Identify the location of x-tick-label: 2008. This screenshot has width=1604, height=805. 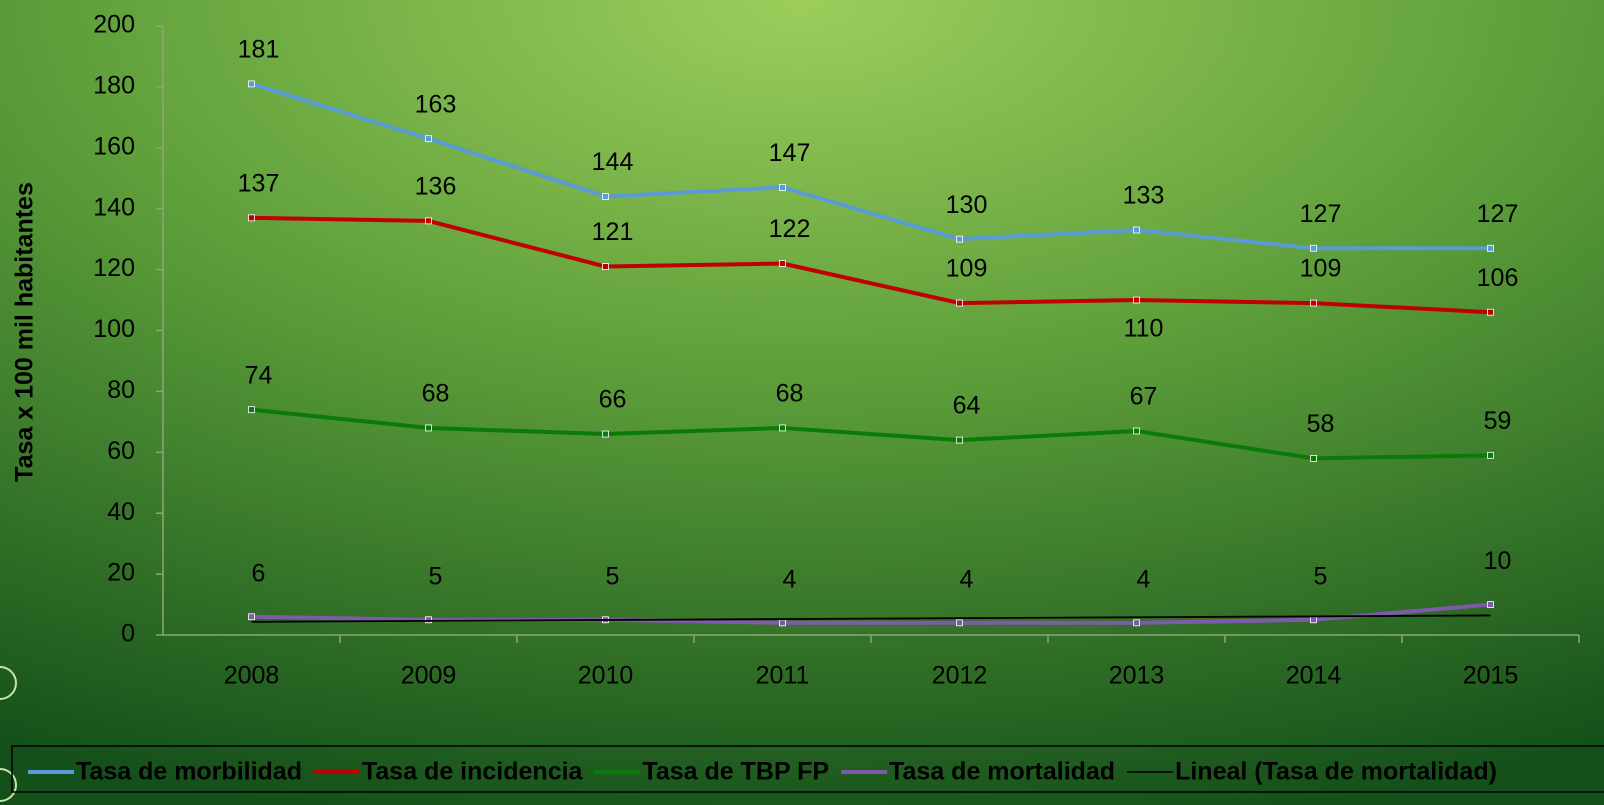
(252, 676).